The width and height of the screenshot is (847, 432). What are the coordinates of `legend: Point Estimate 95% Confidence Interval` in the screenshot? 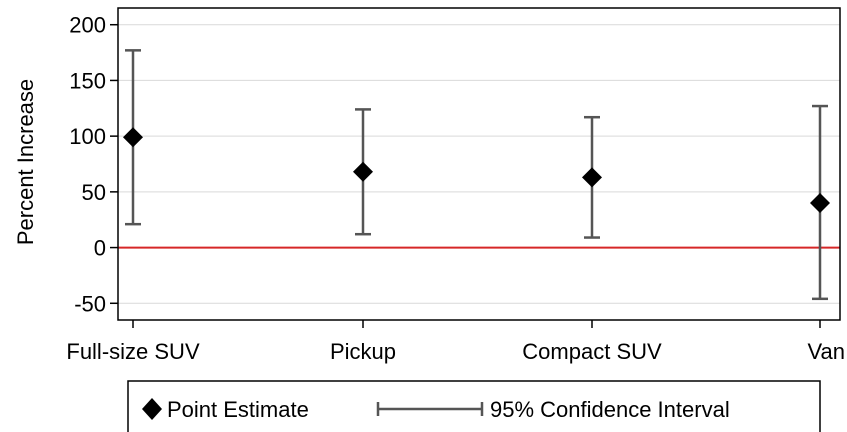 It's located at (474, 406).